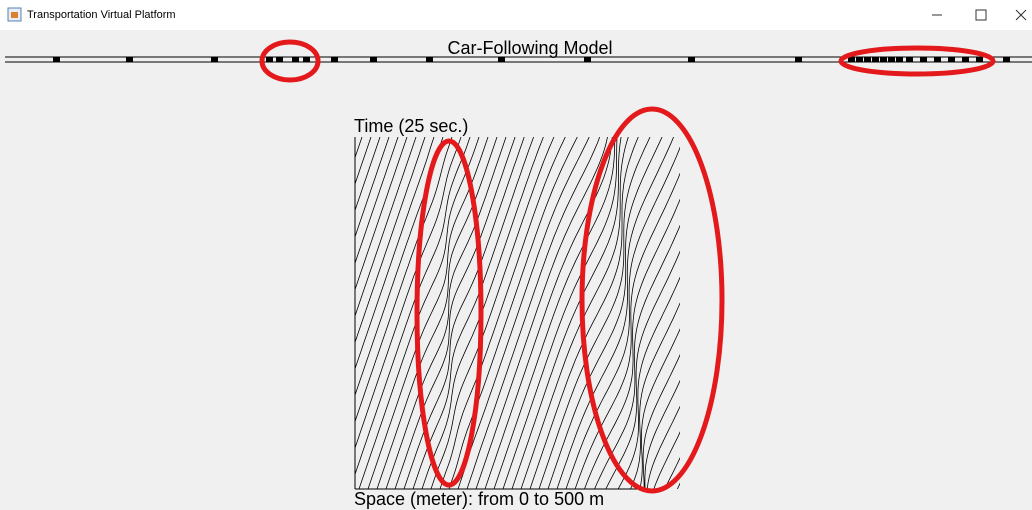 The image size is (1032, 510). Describe the element at coordinates (516, 15) in the screenshot. I see `title-bar` at that location.